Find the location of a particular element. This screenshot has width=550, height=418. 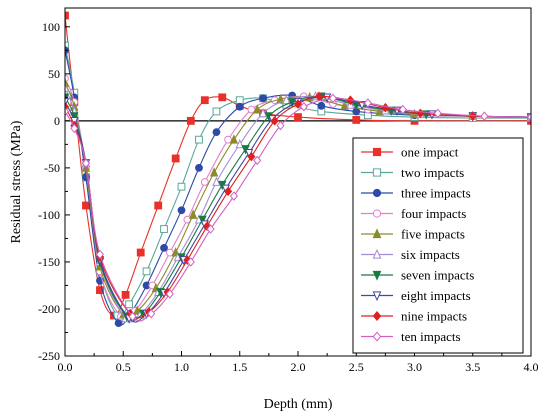

legend-item: one impact is located at coordinates (410, 152).